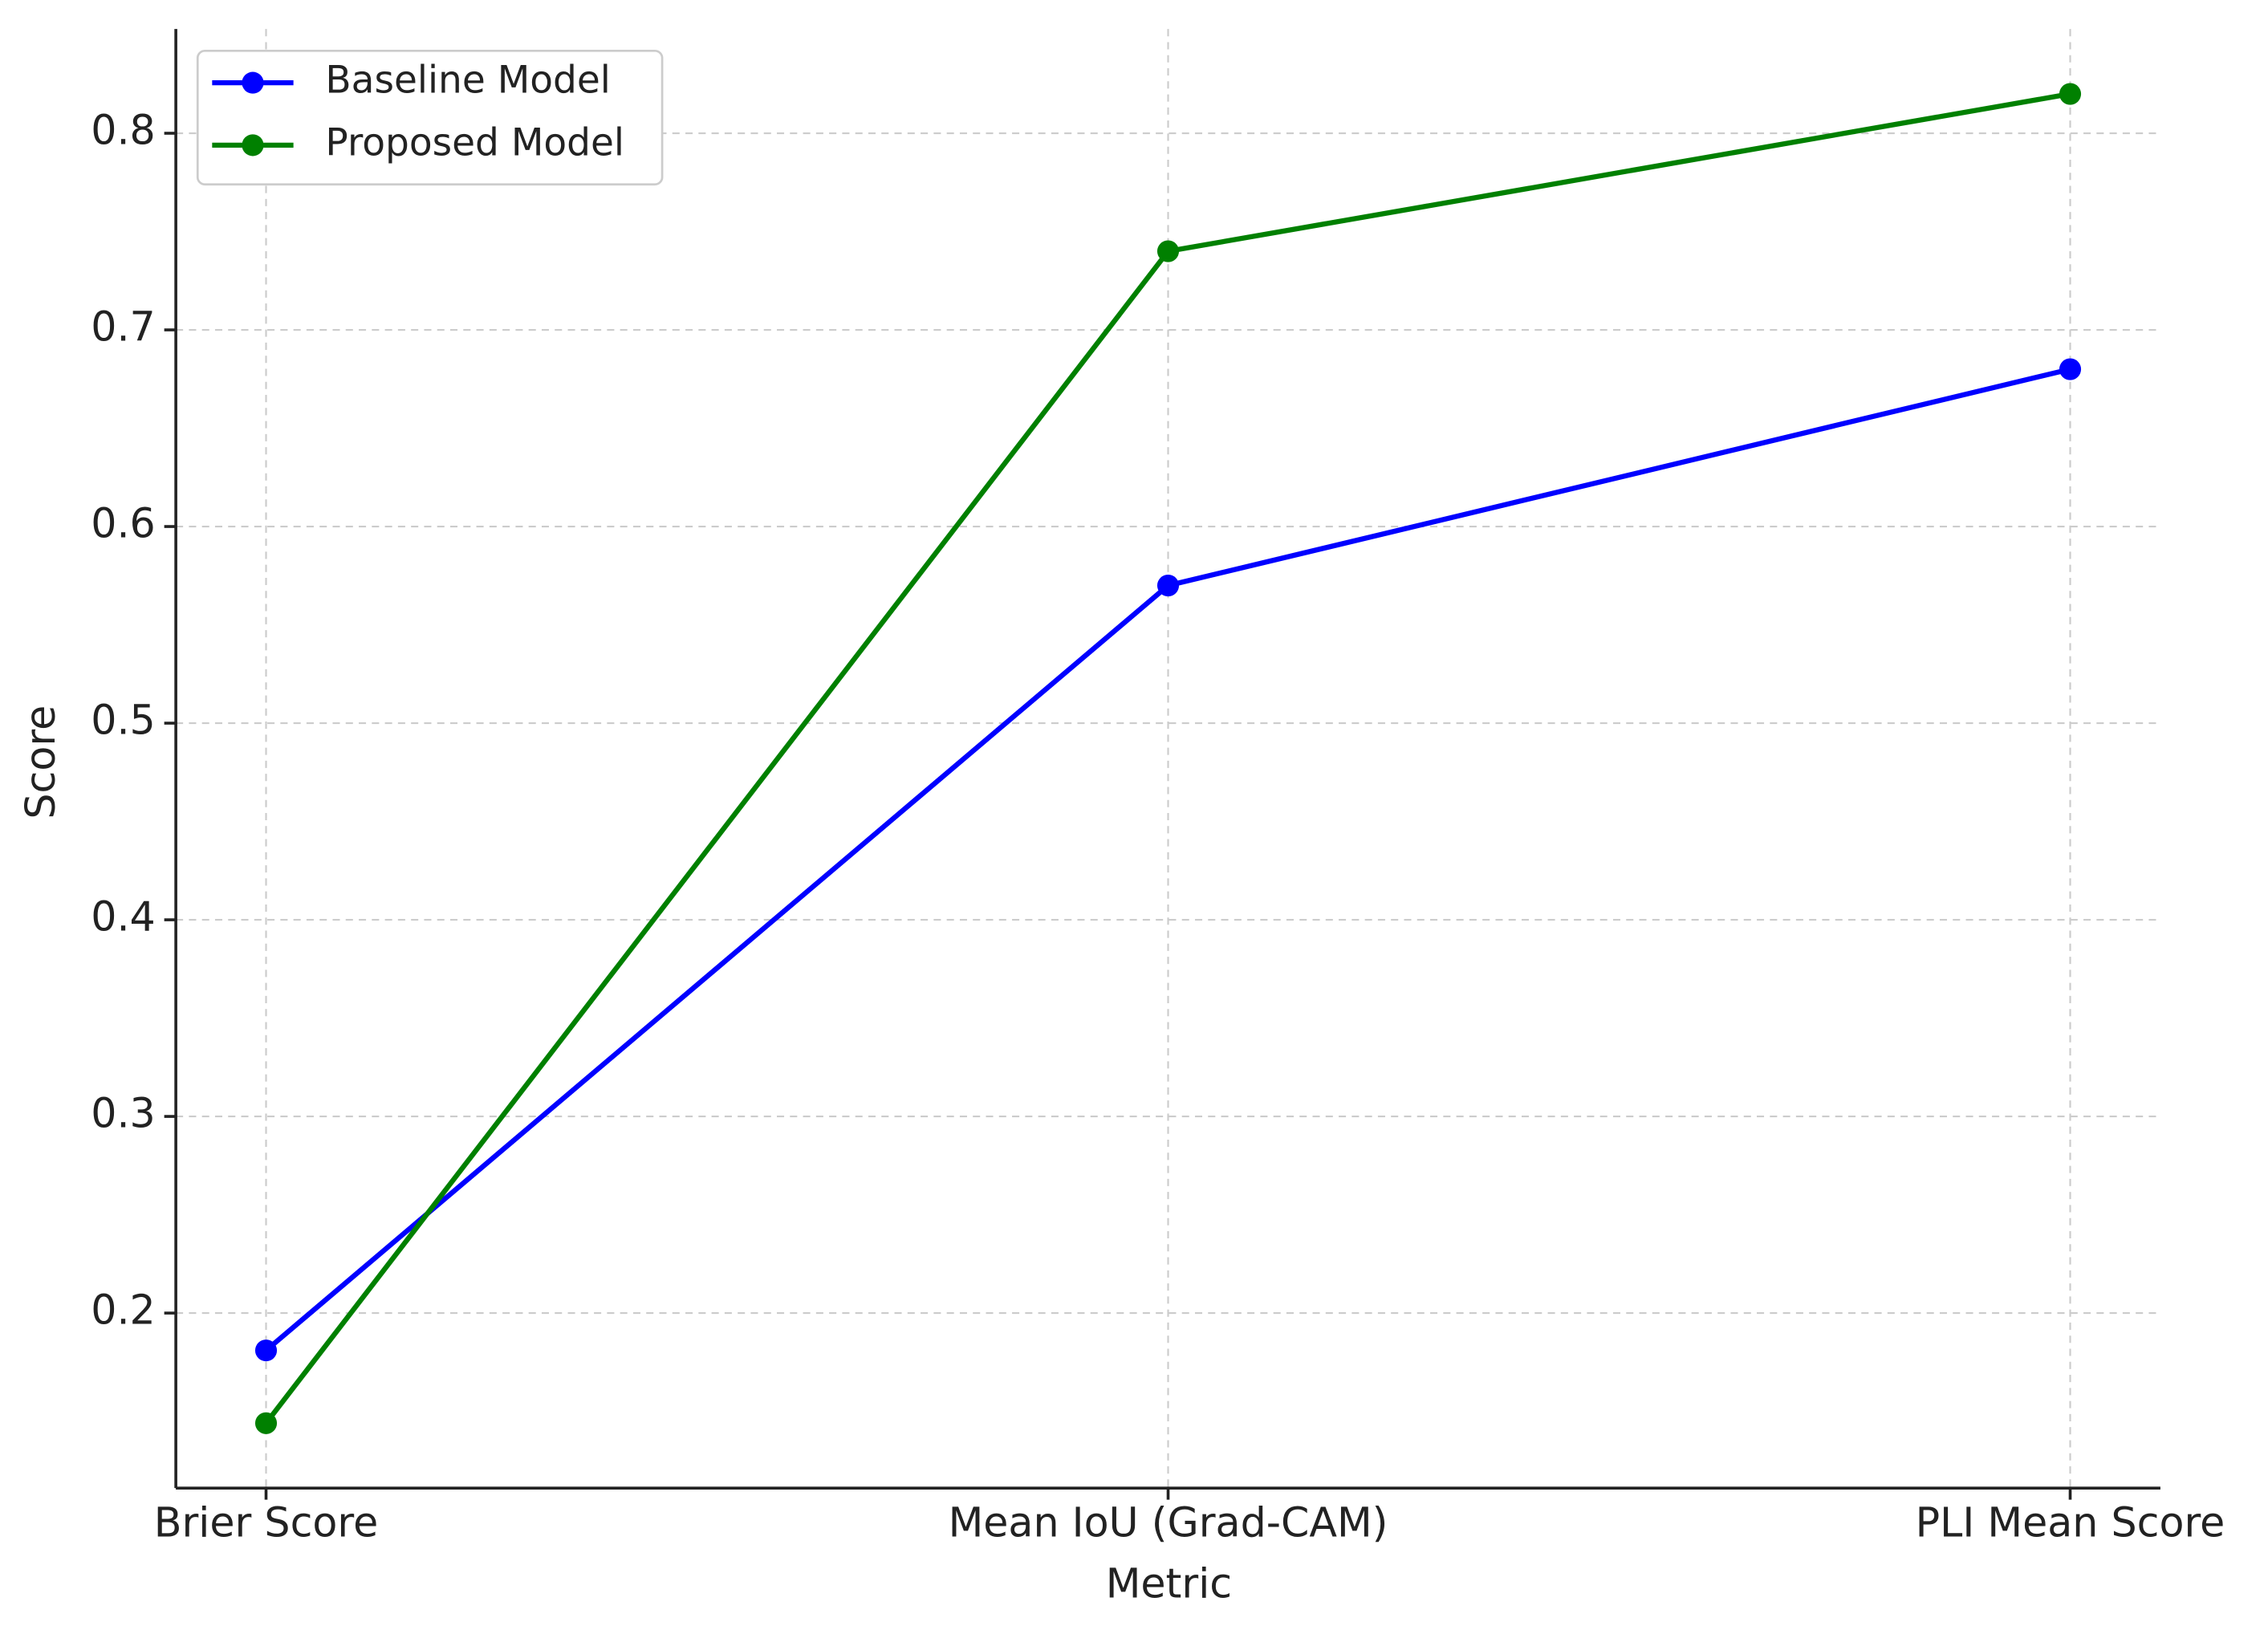  What do you see at coordinates (123, 720) in the screenshot?
I see `y-tick-label: 0.5` at bounding box center [123, 720].